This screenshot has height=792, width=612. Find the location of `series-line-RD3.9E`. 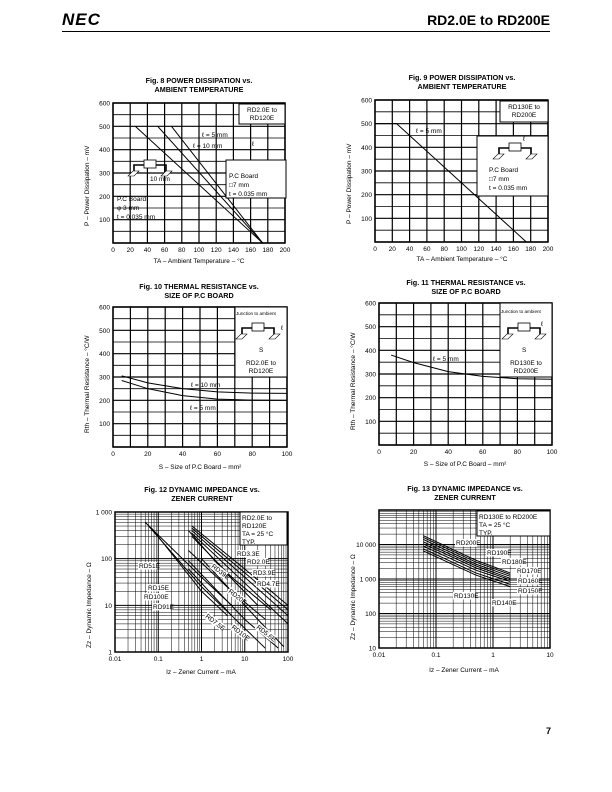

series-line-RD3.9E is located at coordinates (240, 573).